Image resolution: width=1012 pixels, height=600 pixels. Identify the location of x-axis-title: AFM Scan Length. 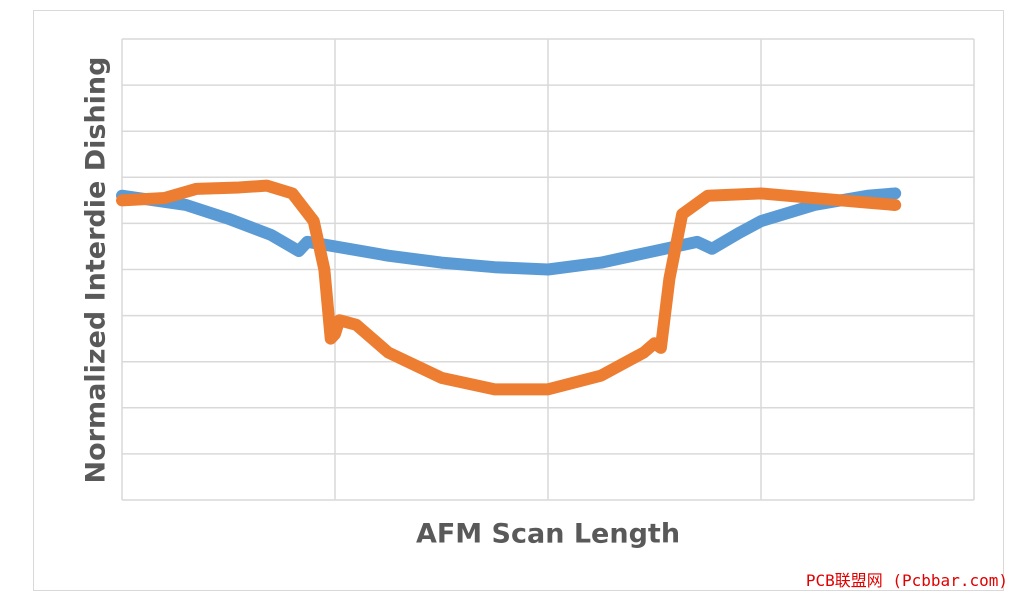
(548, 534).